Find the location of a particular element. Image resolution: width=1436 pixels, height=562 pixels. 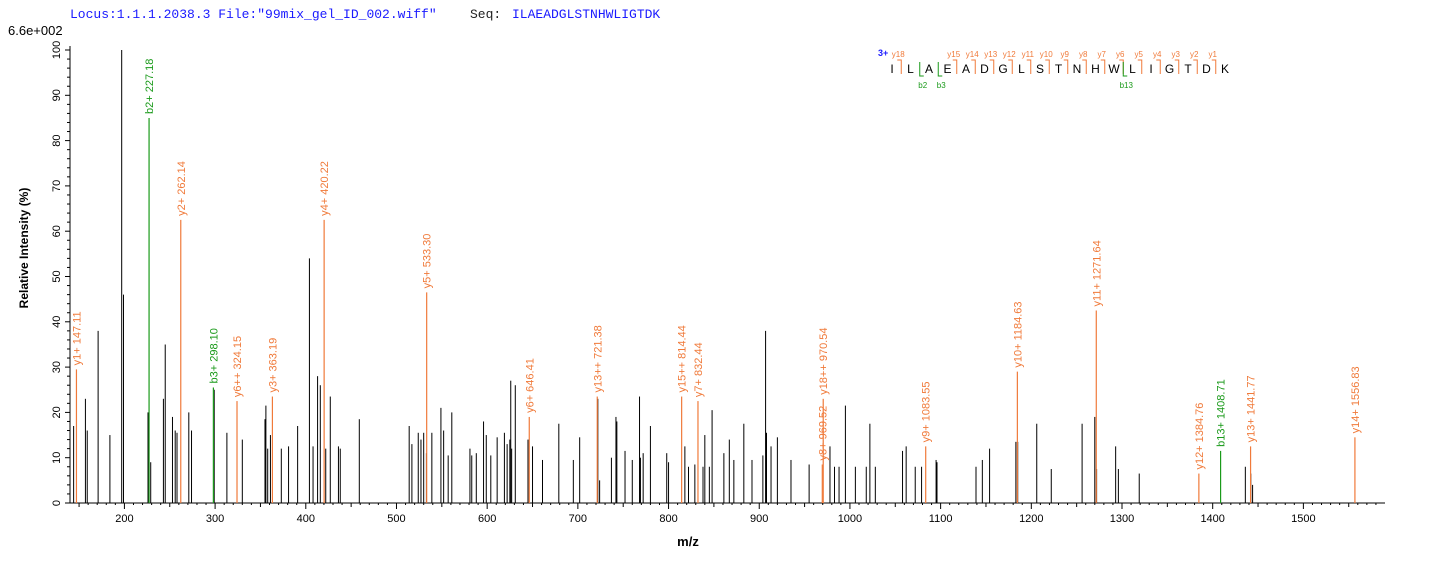

y-tick-label: 30 is located at coordinates (57, 367).